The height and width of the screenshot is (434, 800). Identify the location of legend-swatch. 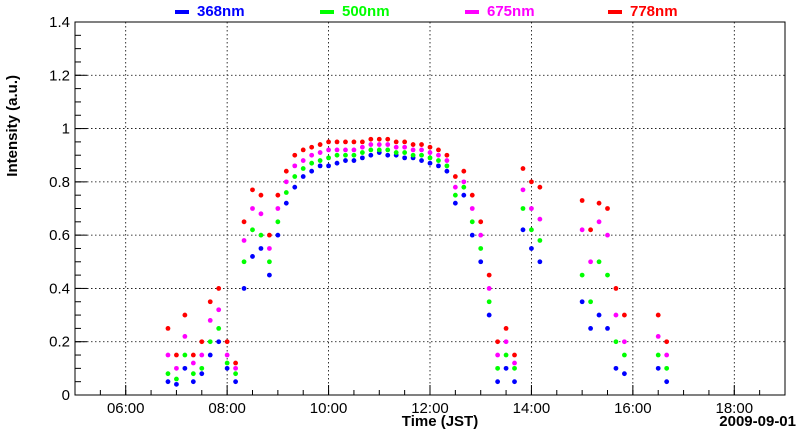
(615, 12).